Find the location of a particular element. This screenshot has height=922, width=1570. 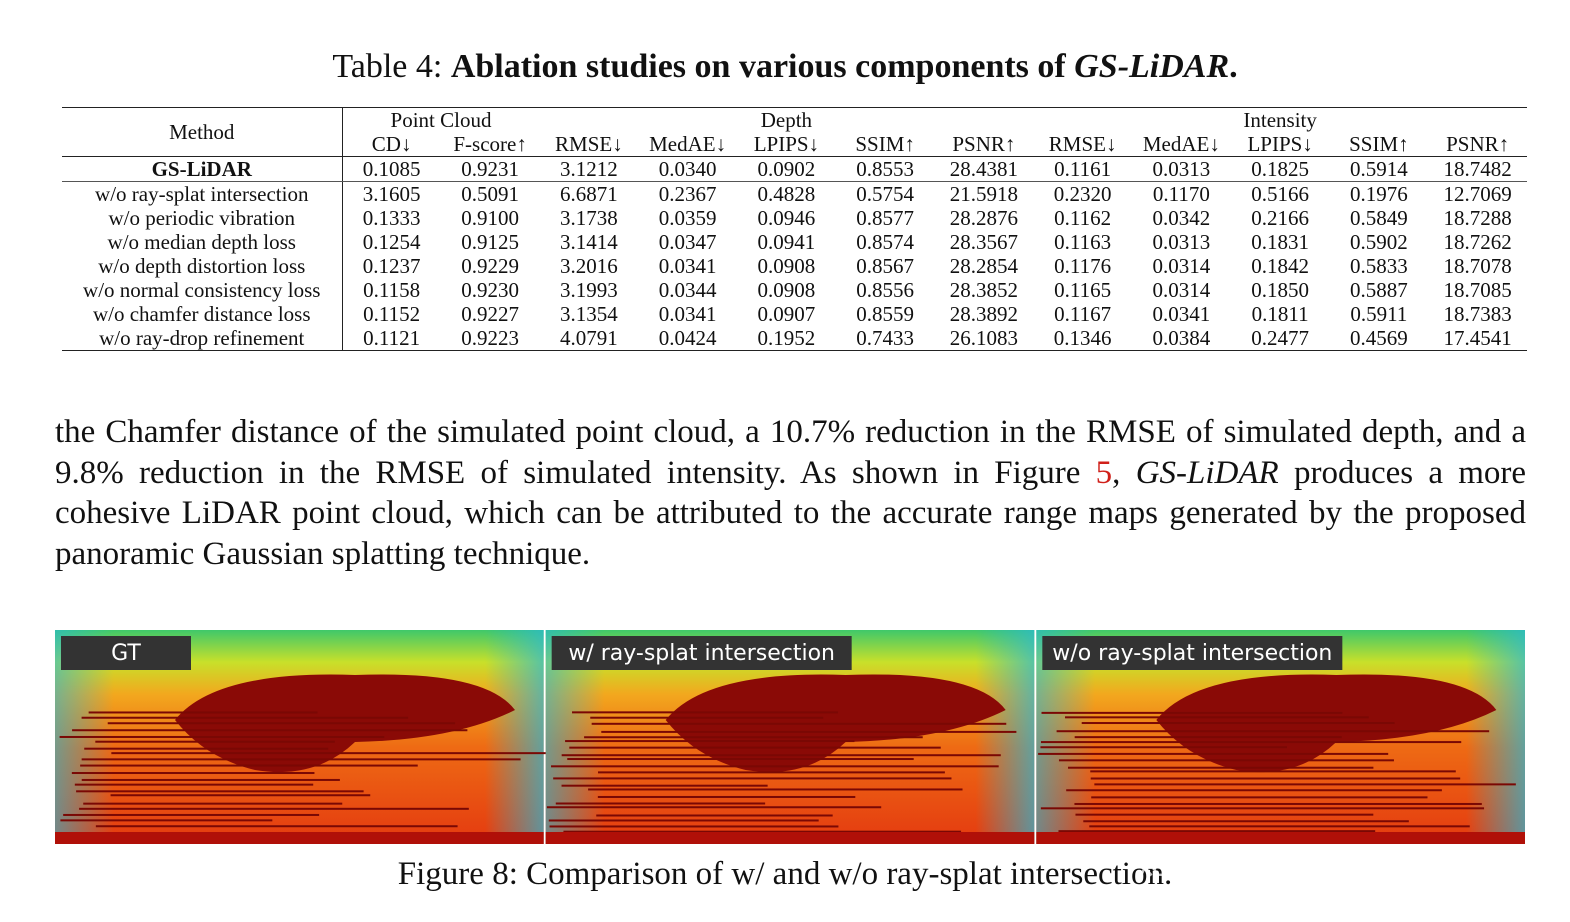

cell: w/o chamfer distance loss is located at coordinates (202, 314).